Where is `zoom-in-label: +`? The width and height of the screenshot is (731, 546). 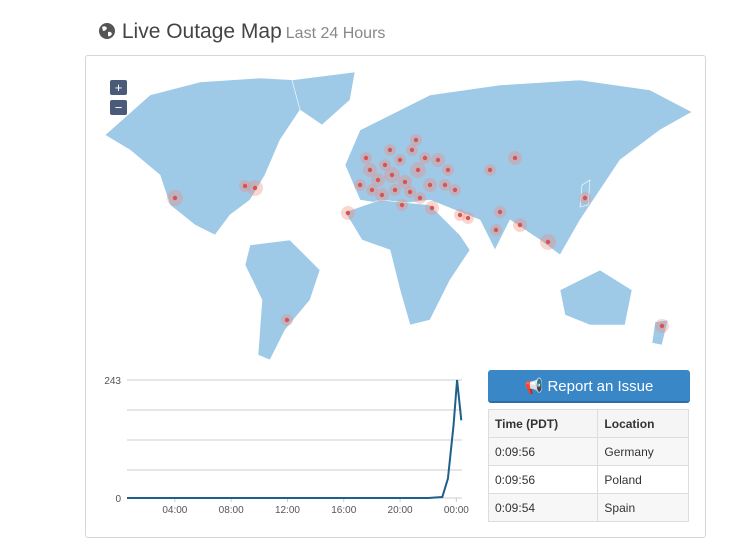
zoom-in-label: + is located at coordinates (119, 87).